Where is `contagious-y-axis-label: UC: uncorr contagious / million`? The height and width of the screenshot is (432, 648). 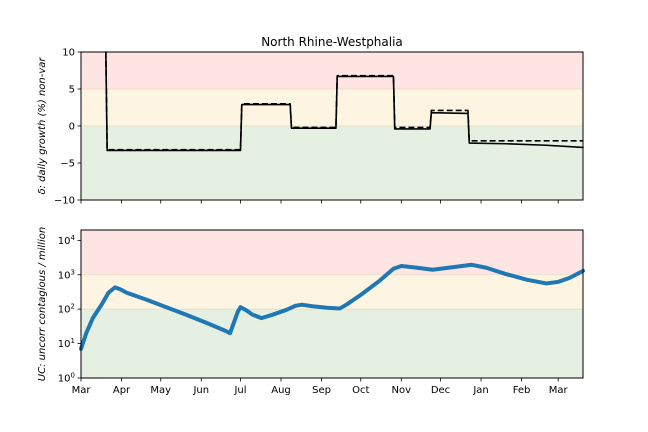
contagious-y-axis-label: UC: uncorr contagious / million is located at coordinates (42, 304).